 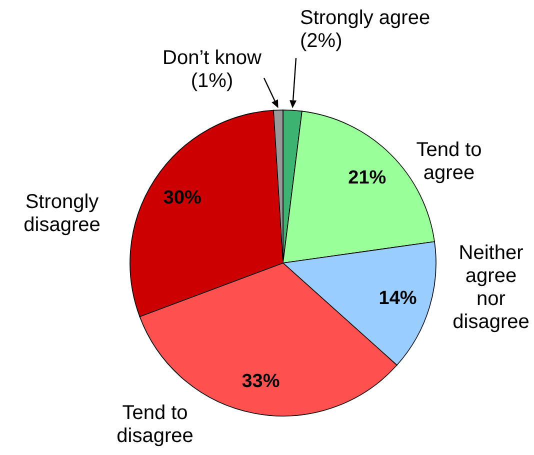 I want to click on slice-label: Tend to disagree, so click(x=155, y=424).